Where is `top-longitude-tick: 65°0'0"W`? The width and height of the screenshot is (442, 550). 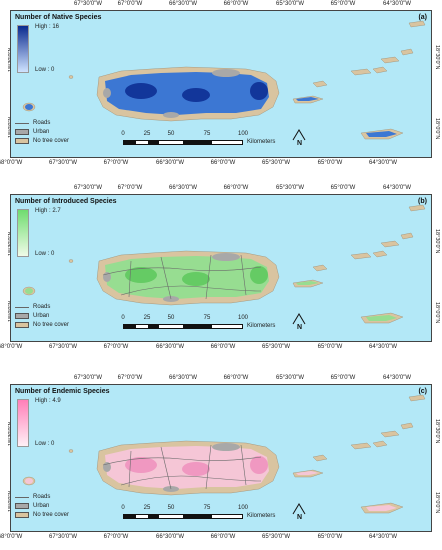
top-longitude-tick: 65°0'0"W is located at coordinates (343, 378).